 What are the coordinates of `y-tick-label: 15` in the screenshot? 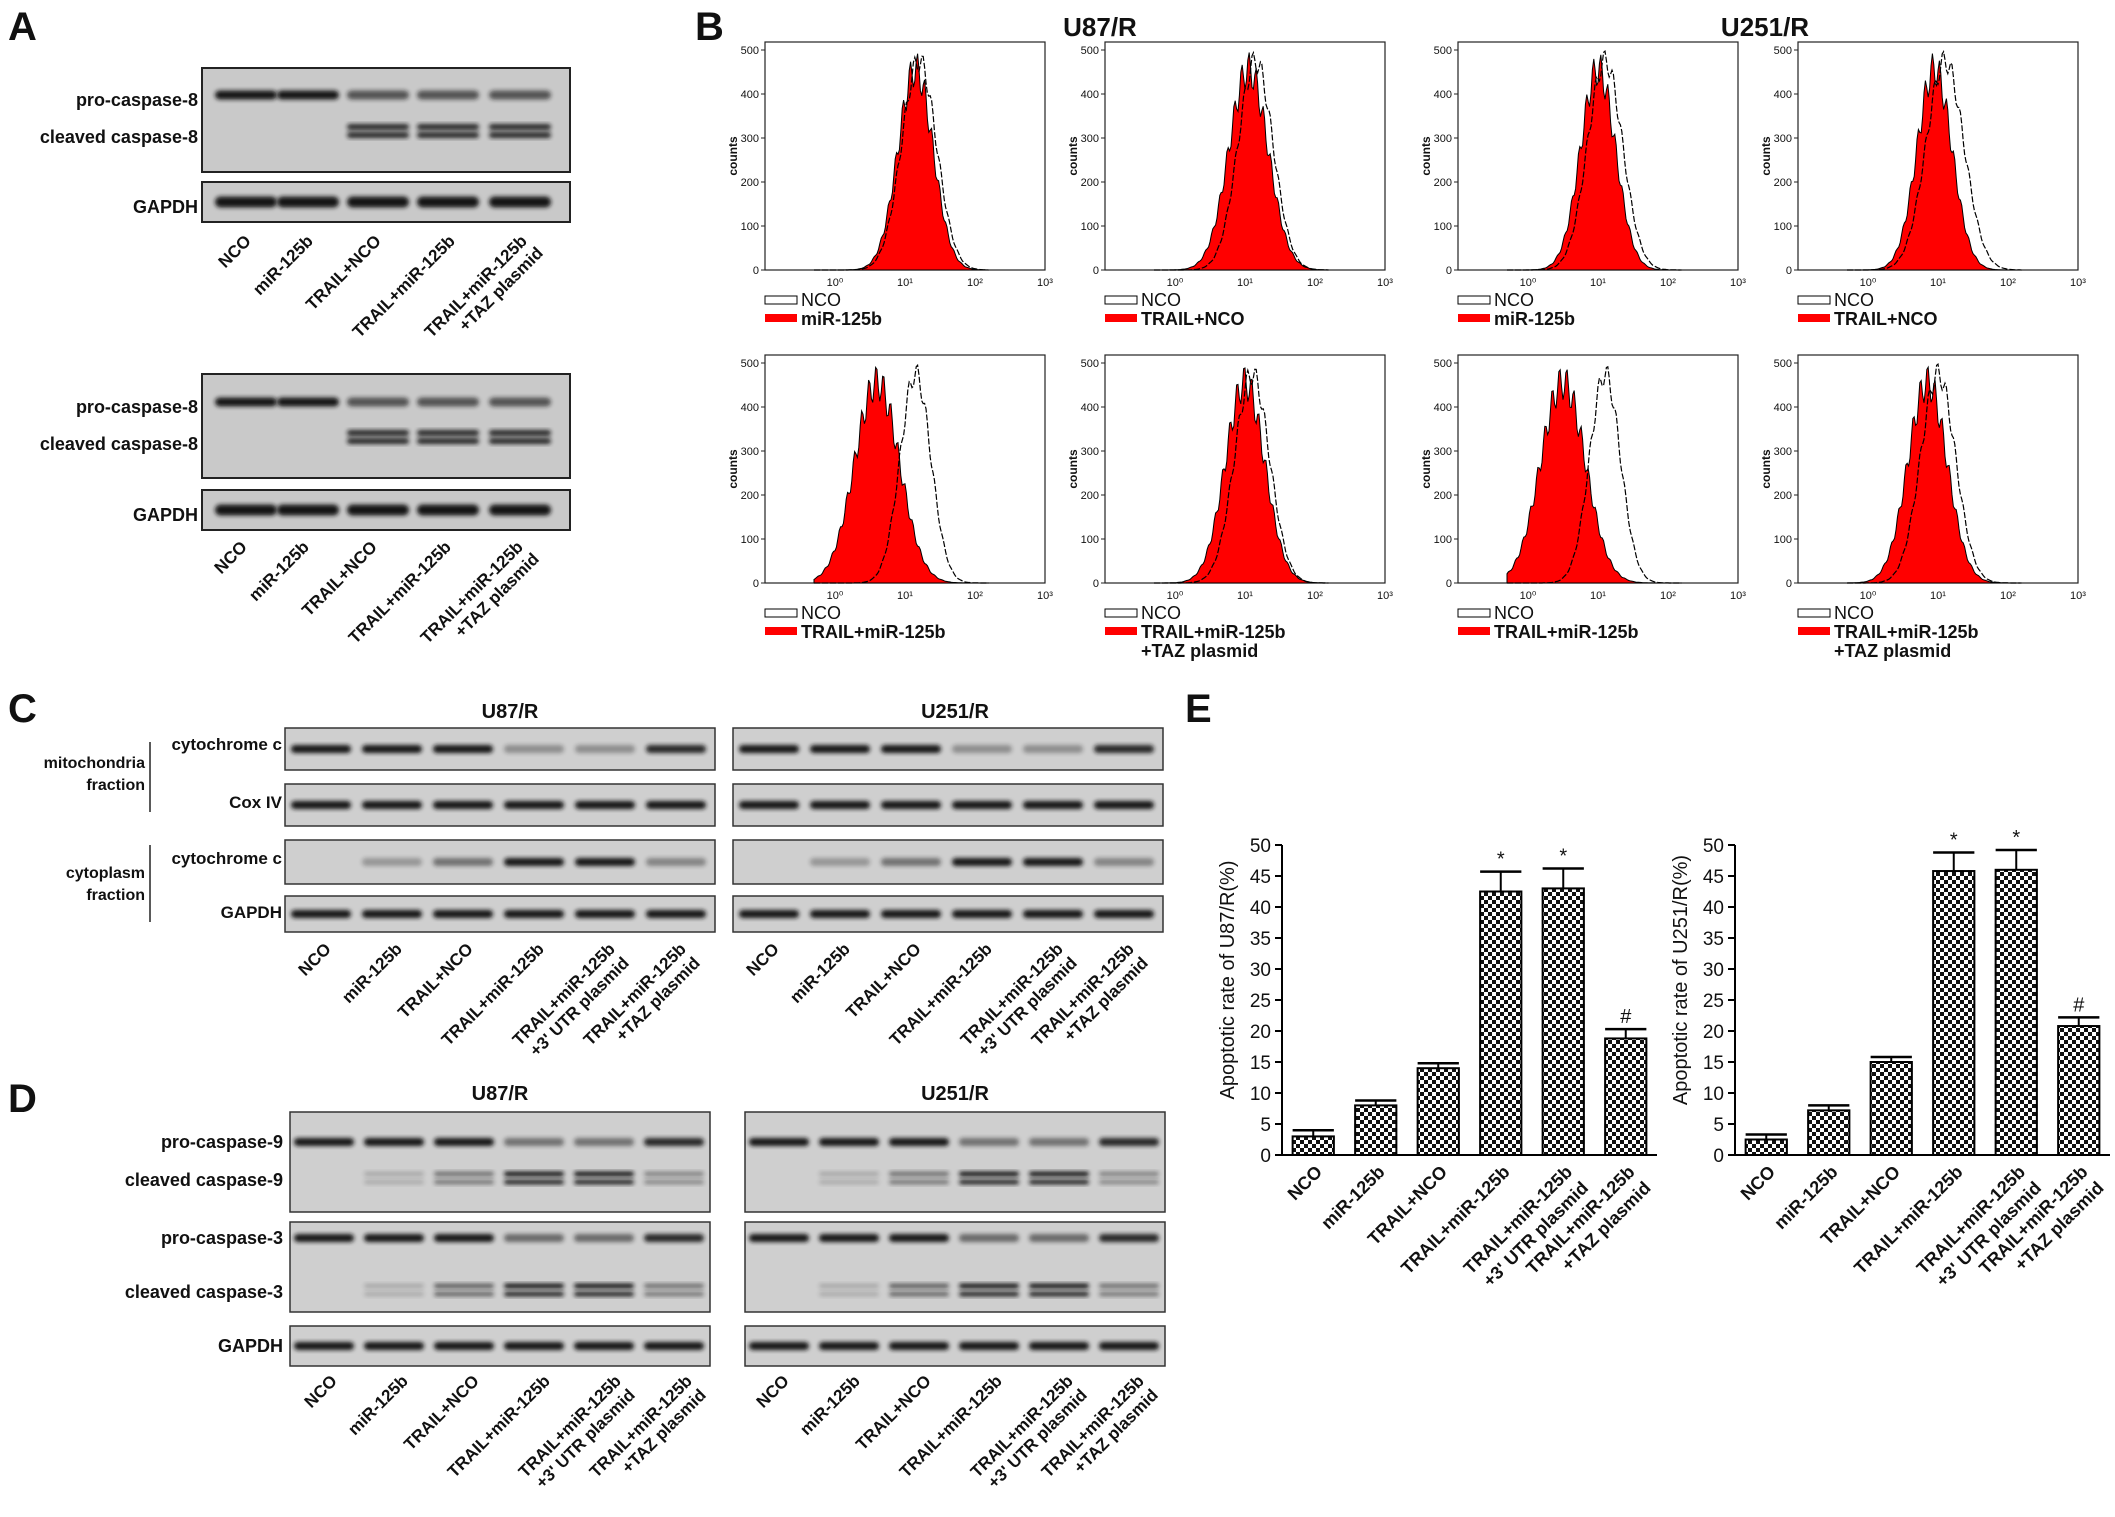 It's located at (1260, 1063).